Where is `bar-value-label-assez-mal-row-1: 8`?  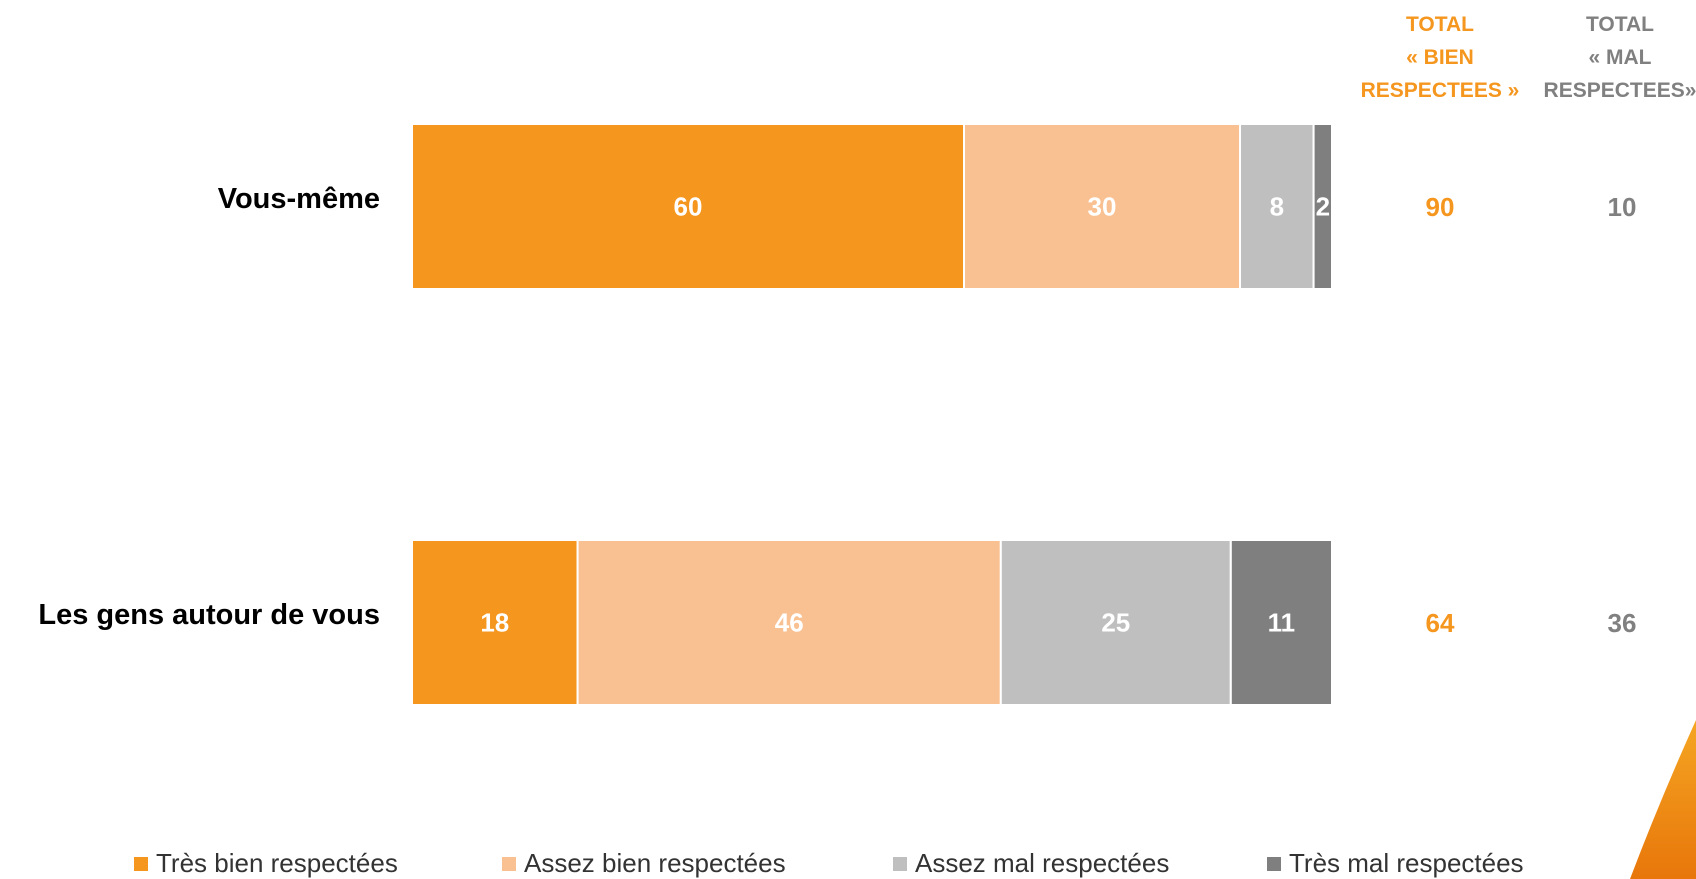 bar-value-label-assez-mal-row-1: 8 is located at coordinates (1277, 207).